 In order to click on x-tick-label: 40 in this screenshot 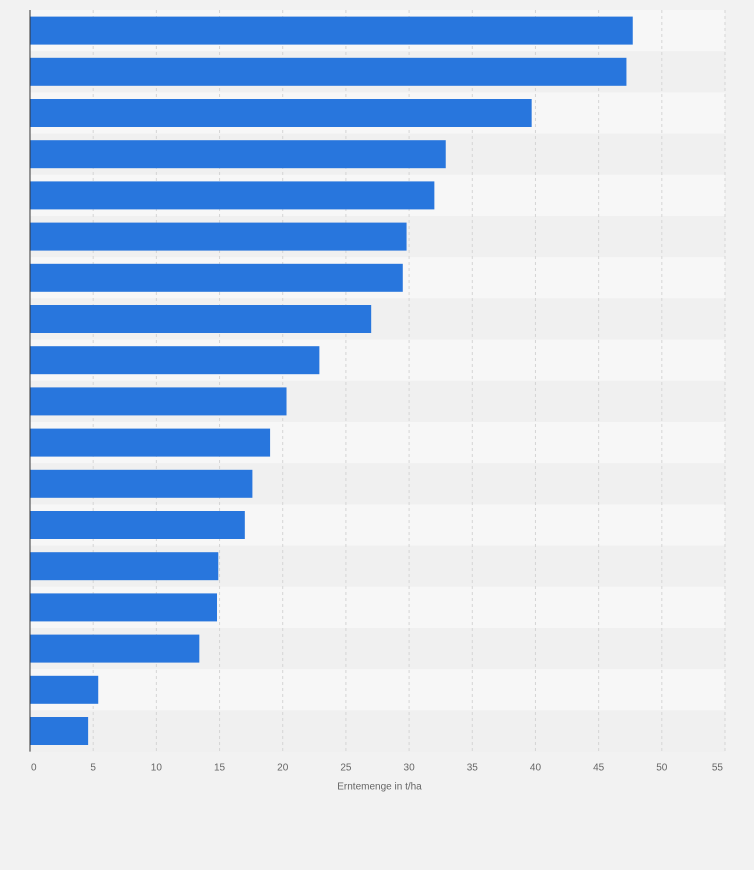, I will do `click(536, 768)`.